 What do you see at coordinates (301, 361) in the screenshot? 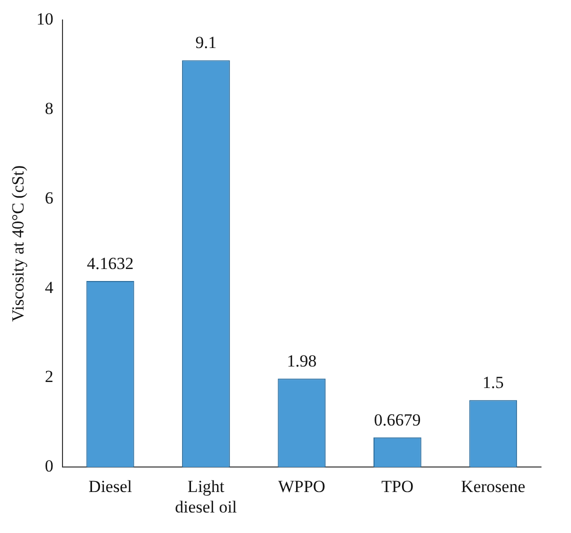
I see `data-label: 1.98` at bounding box center [301, 361].